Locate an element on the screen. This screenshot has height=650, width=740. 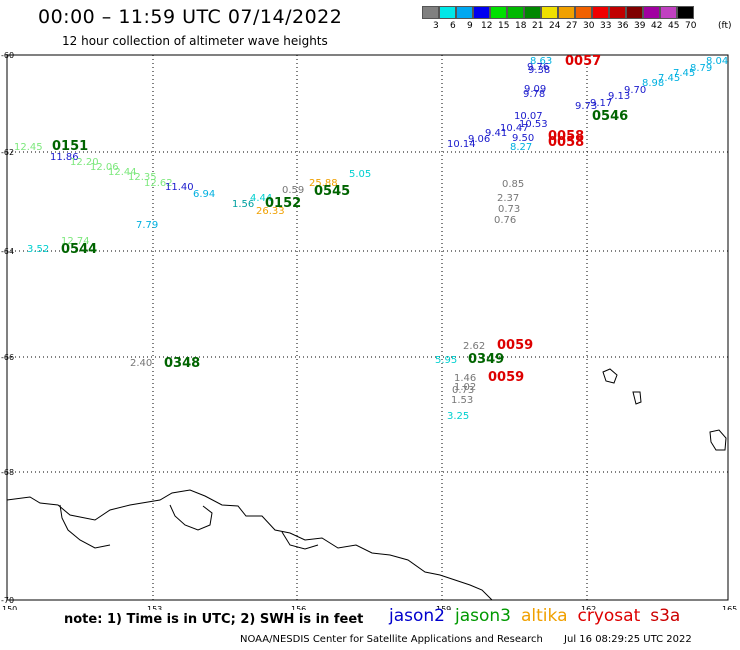
satellite-s3a-label: s3a is located at coordinates (665, 616).